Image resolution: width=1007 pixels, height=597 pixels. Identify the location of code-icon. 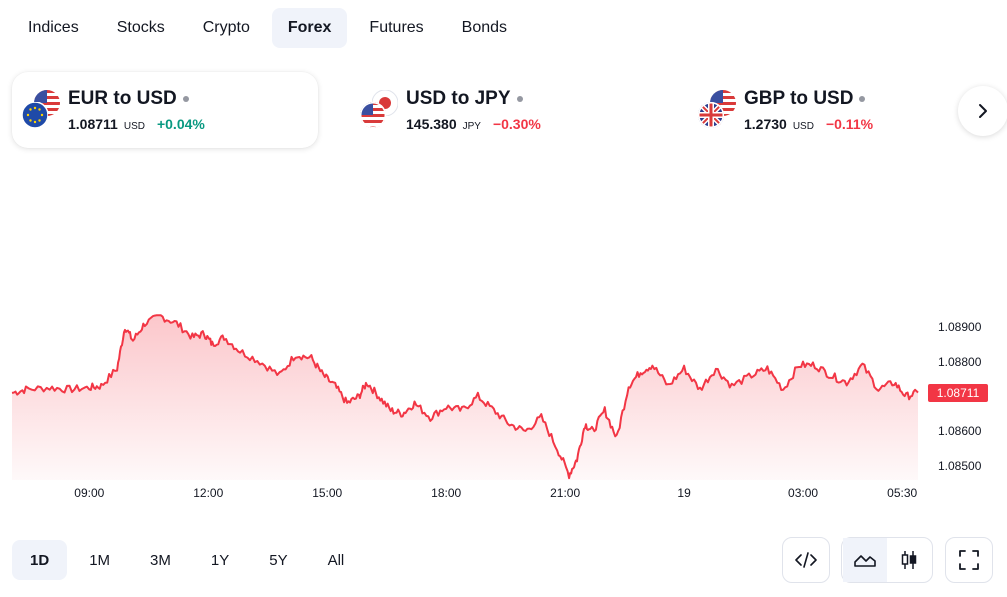
(806, 560).